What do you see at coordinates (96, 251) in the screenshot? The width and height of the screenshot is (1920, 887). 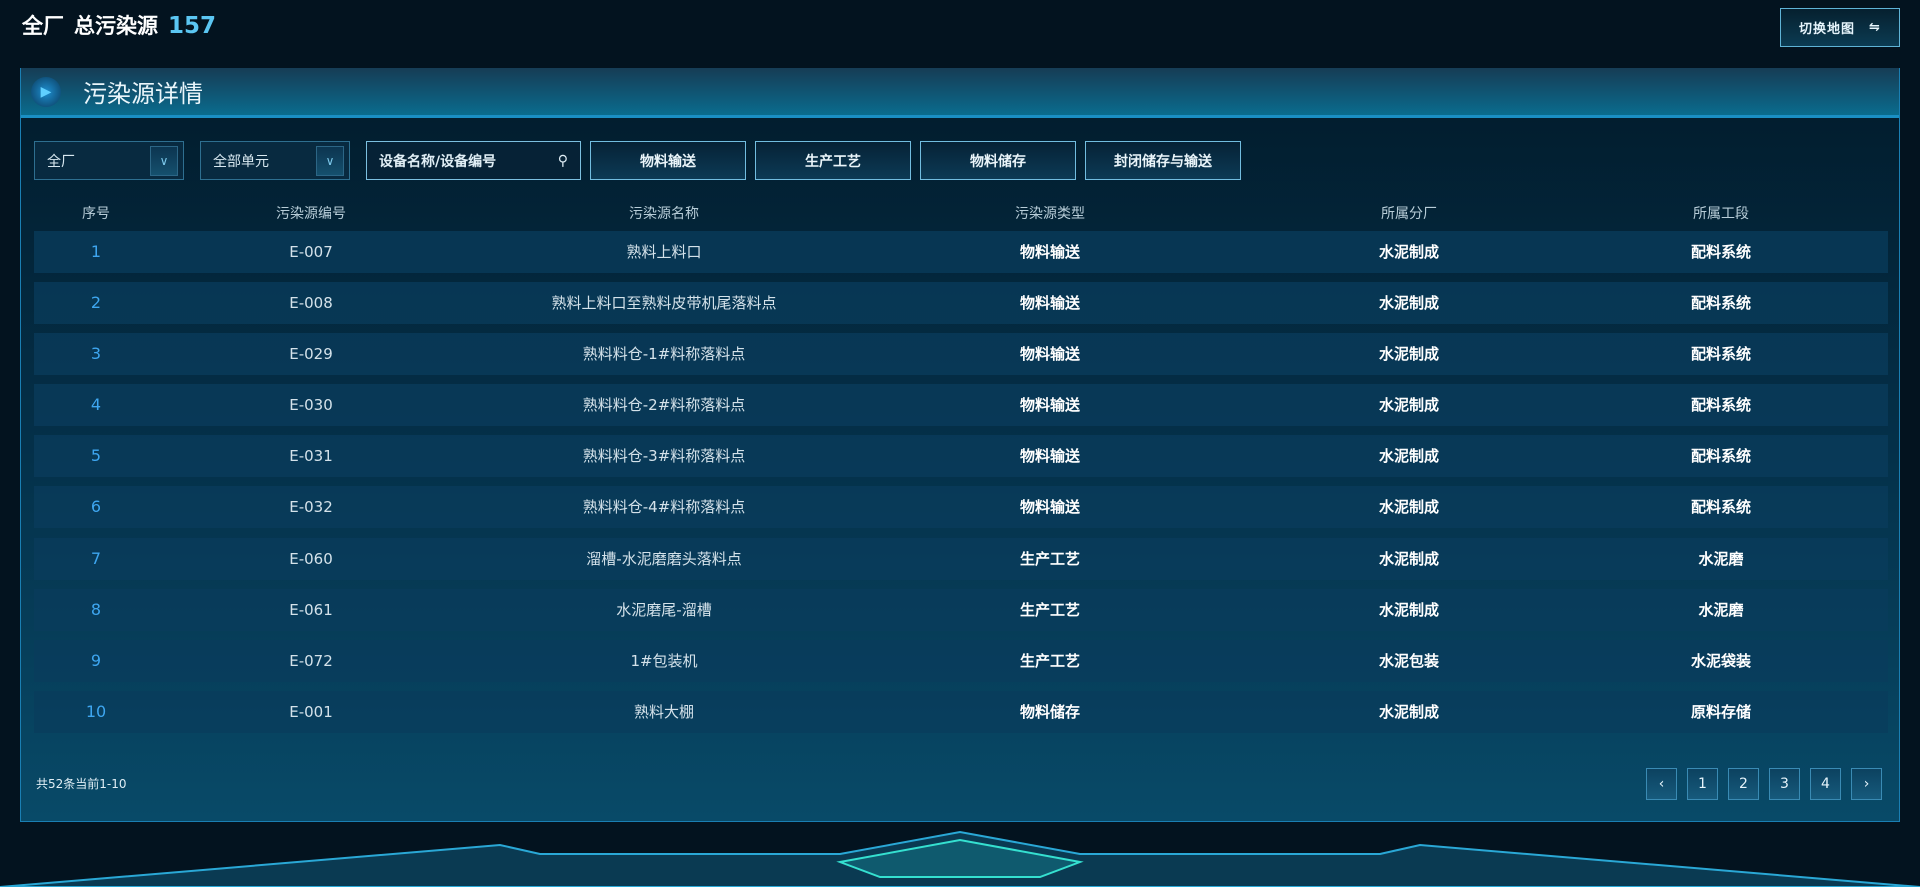 I see `cell-index: 1` at bounding box center [96, 251].